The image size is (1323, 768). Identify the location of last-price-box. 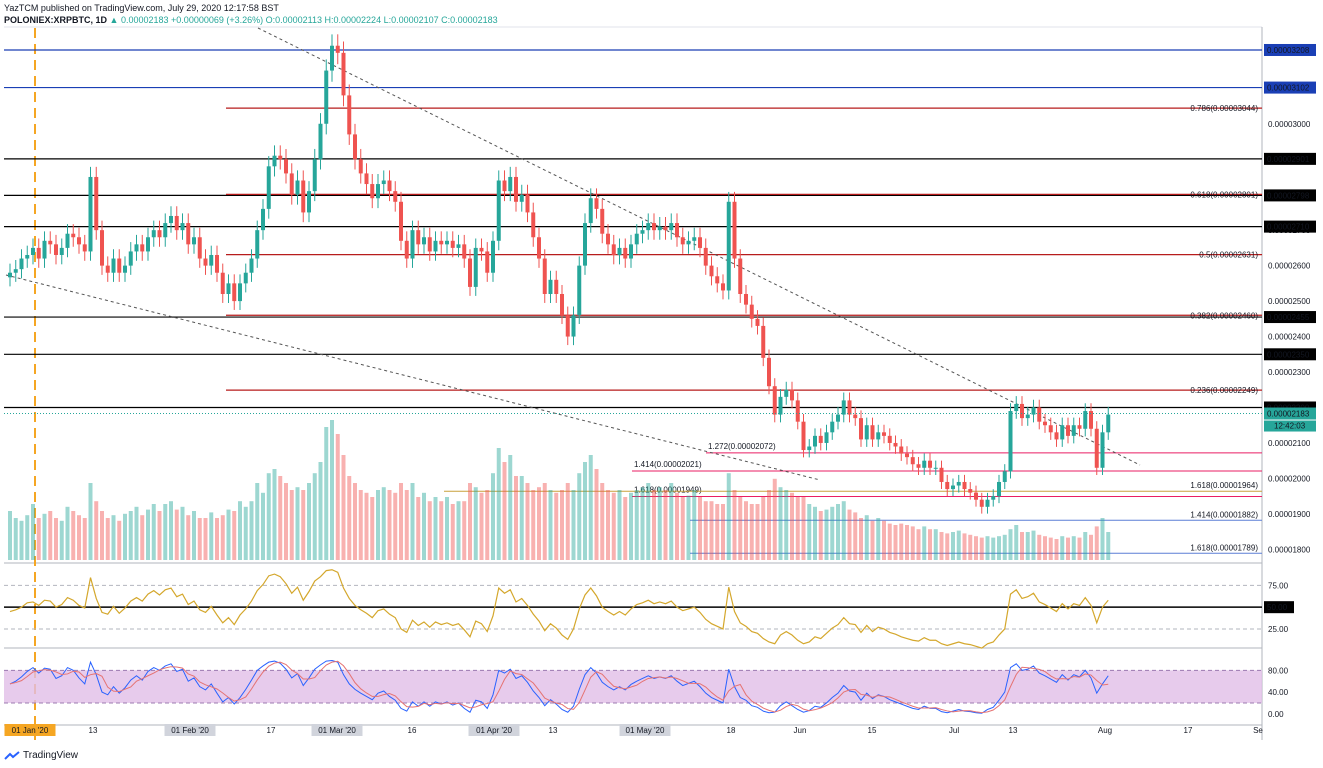
(1290, 413).